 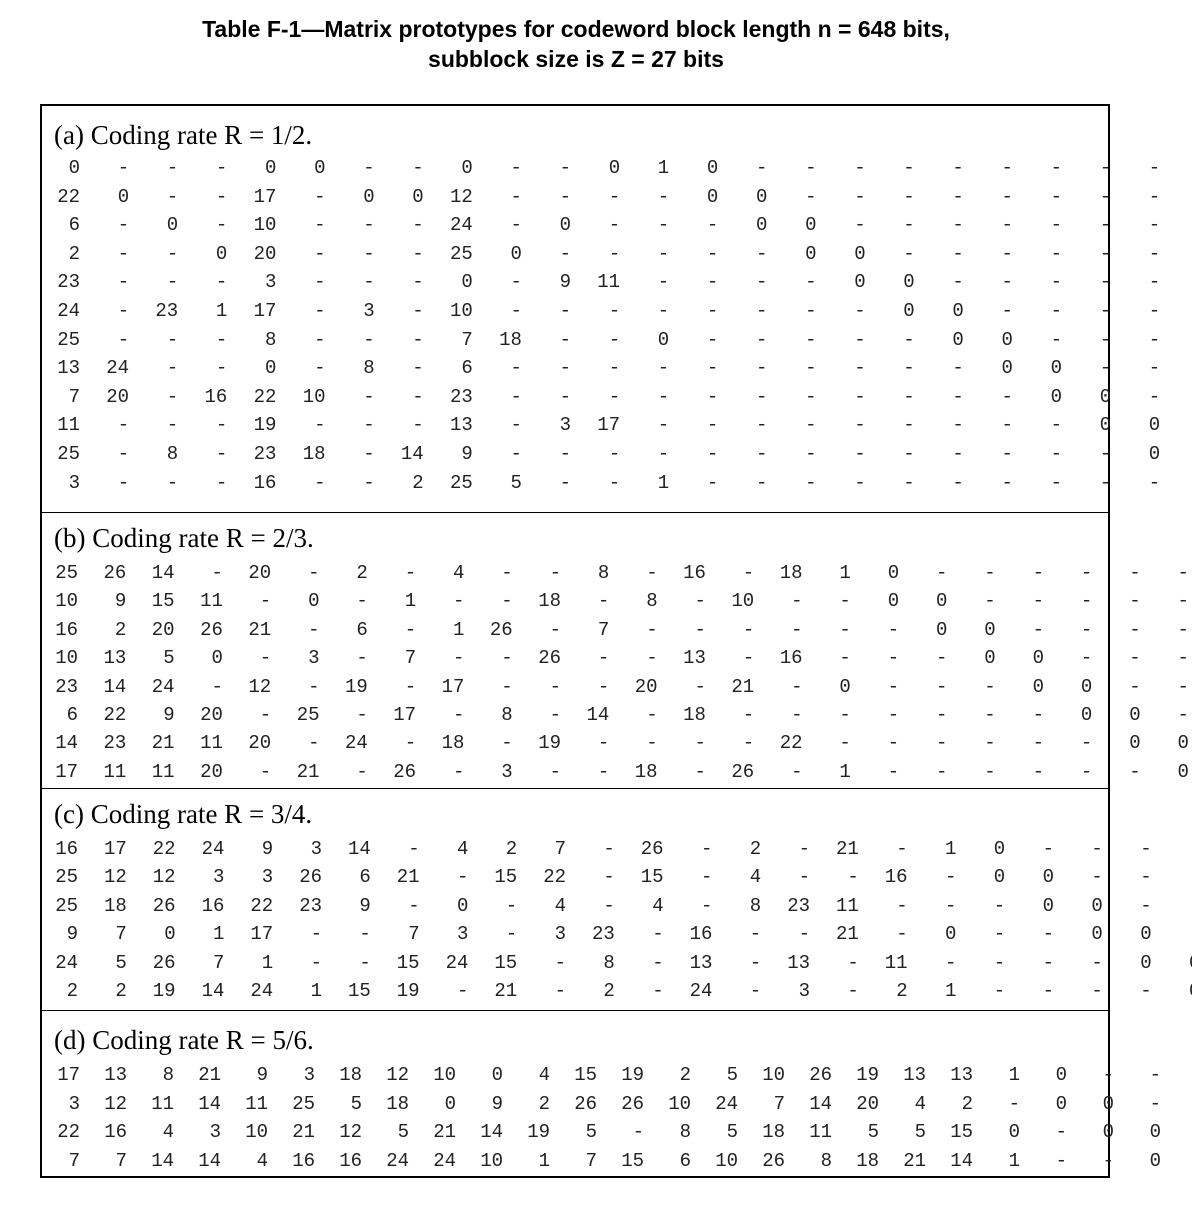 I want to click on section-title: (c) Coding rate R = 3/4., so click(x=183, y=814).